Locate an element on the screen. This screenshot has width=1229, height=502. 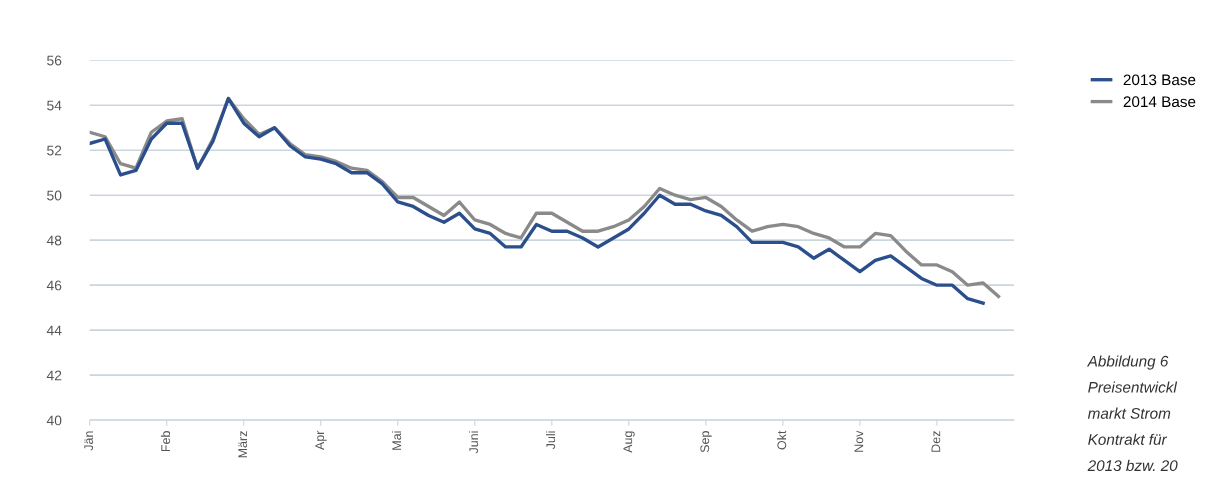
text: Preisentwickl is located at coordinates (1133, 387).